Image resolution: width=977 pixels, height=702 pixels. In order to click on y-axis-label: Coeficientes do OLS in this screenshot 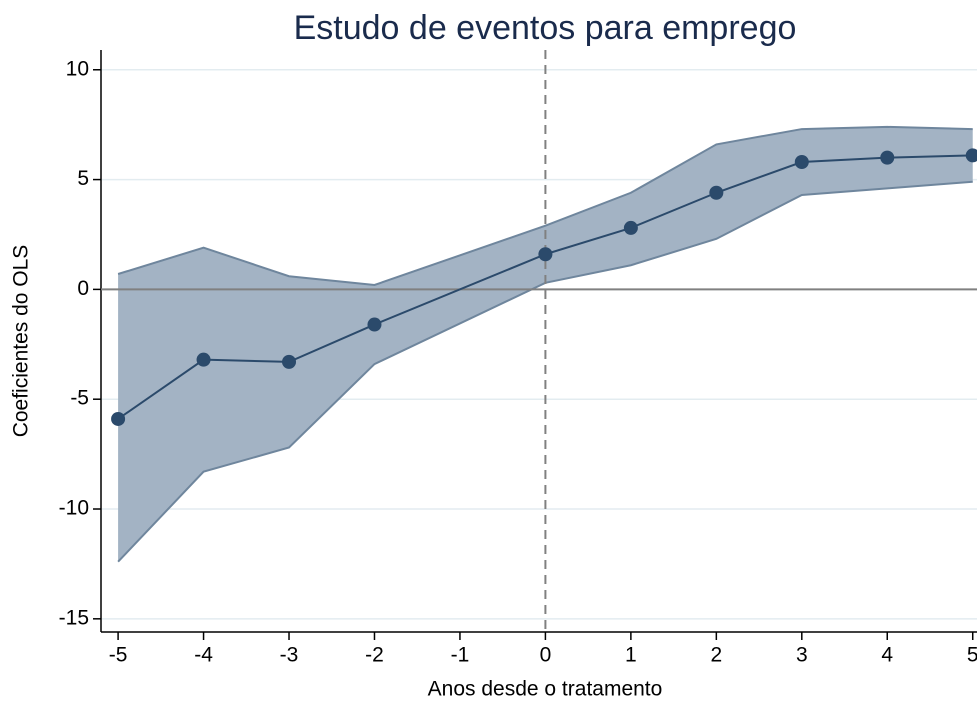, I will do `click(21, 341)`.